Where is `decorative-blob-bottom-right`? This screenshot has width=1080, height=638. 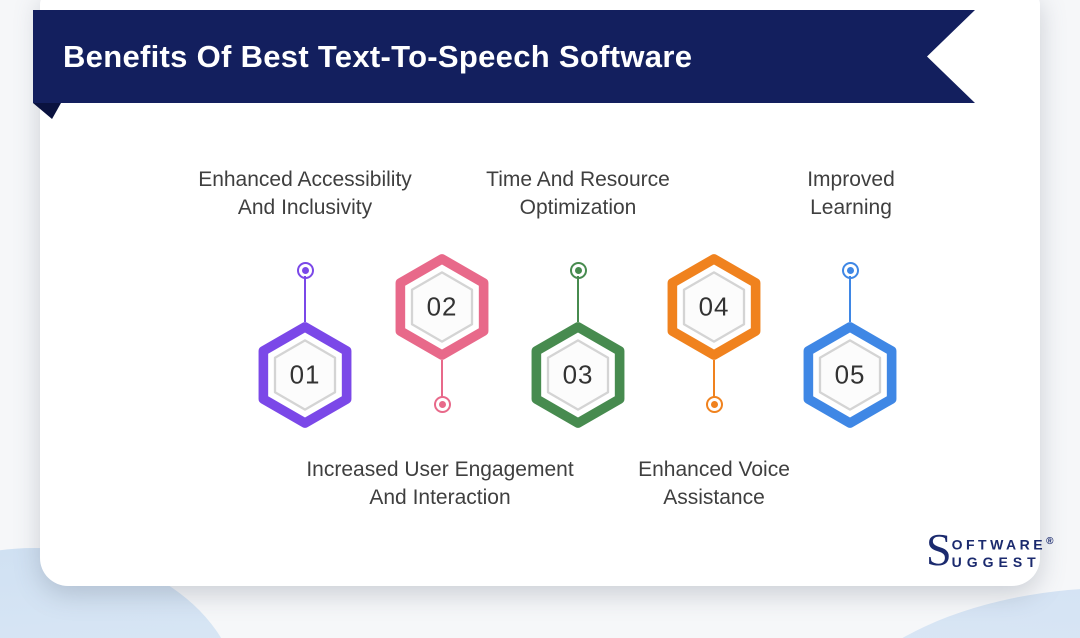 decorative-blob-bottom-right is located at coordinates (947, 613).